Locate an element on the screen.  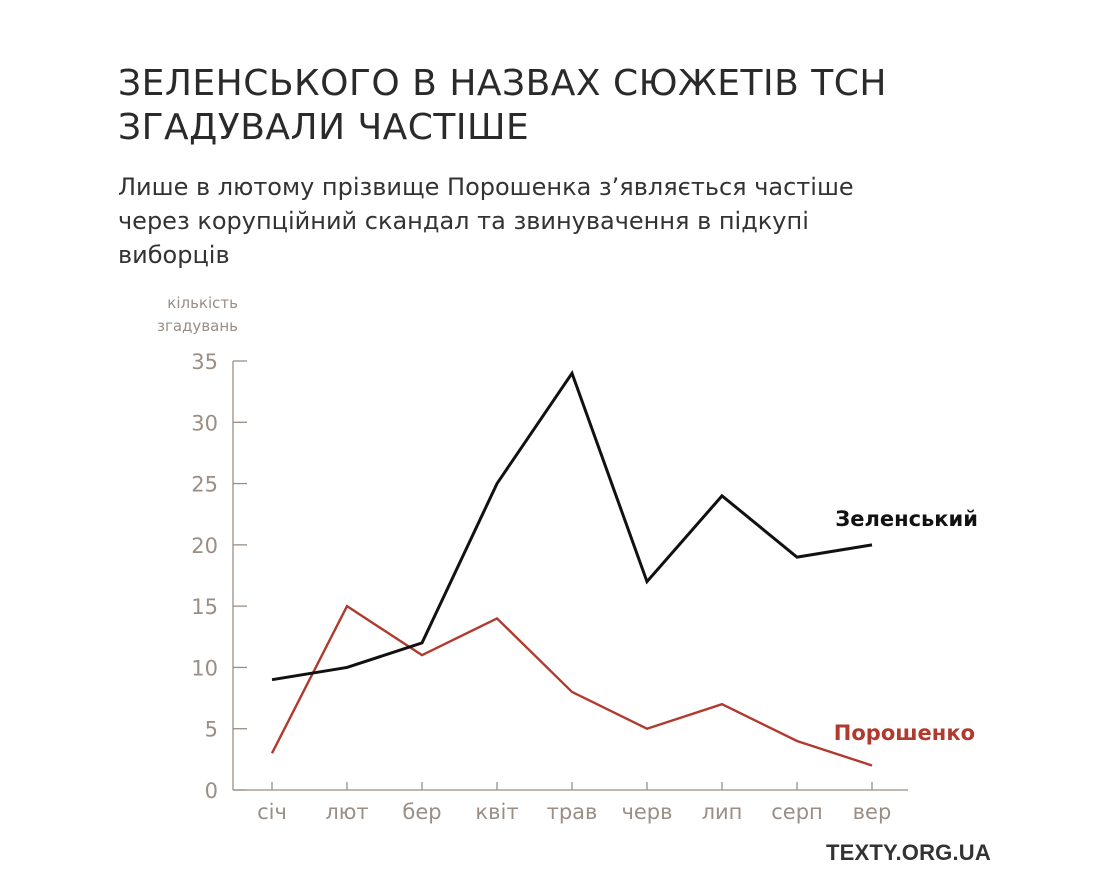
y-tick-label: 25 is located at coordinates (204, 485).